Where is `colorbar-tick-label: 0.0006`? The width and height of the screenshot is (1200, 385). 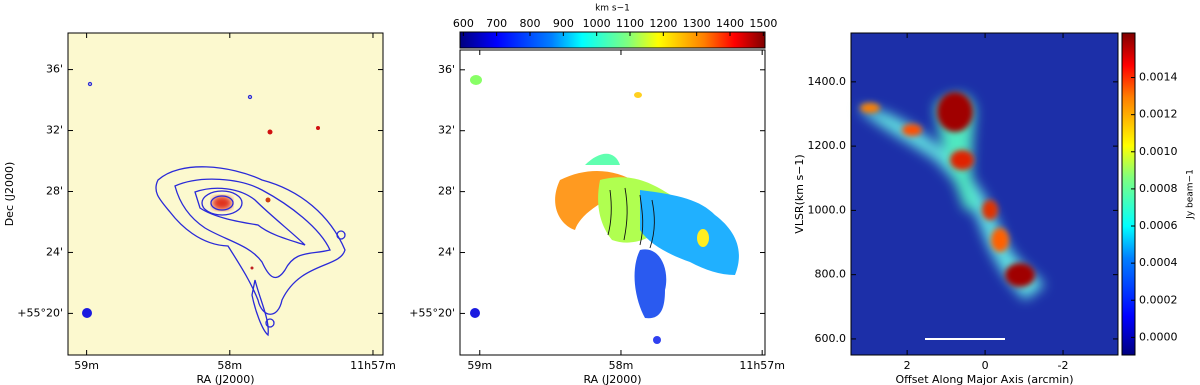
colorbar-tick-label: 0.0006 is located at coordinates (1158, 225).